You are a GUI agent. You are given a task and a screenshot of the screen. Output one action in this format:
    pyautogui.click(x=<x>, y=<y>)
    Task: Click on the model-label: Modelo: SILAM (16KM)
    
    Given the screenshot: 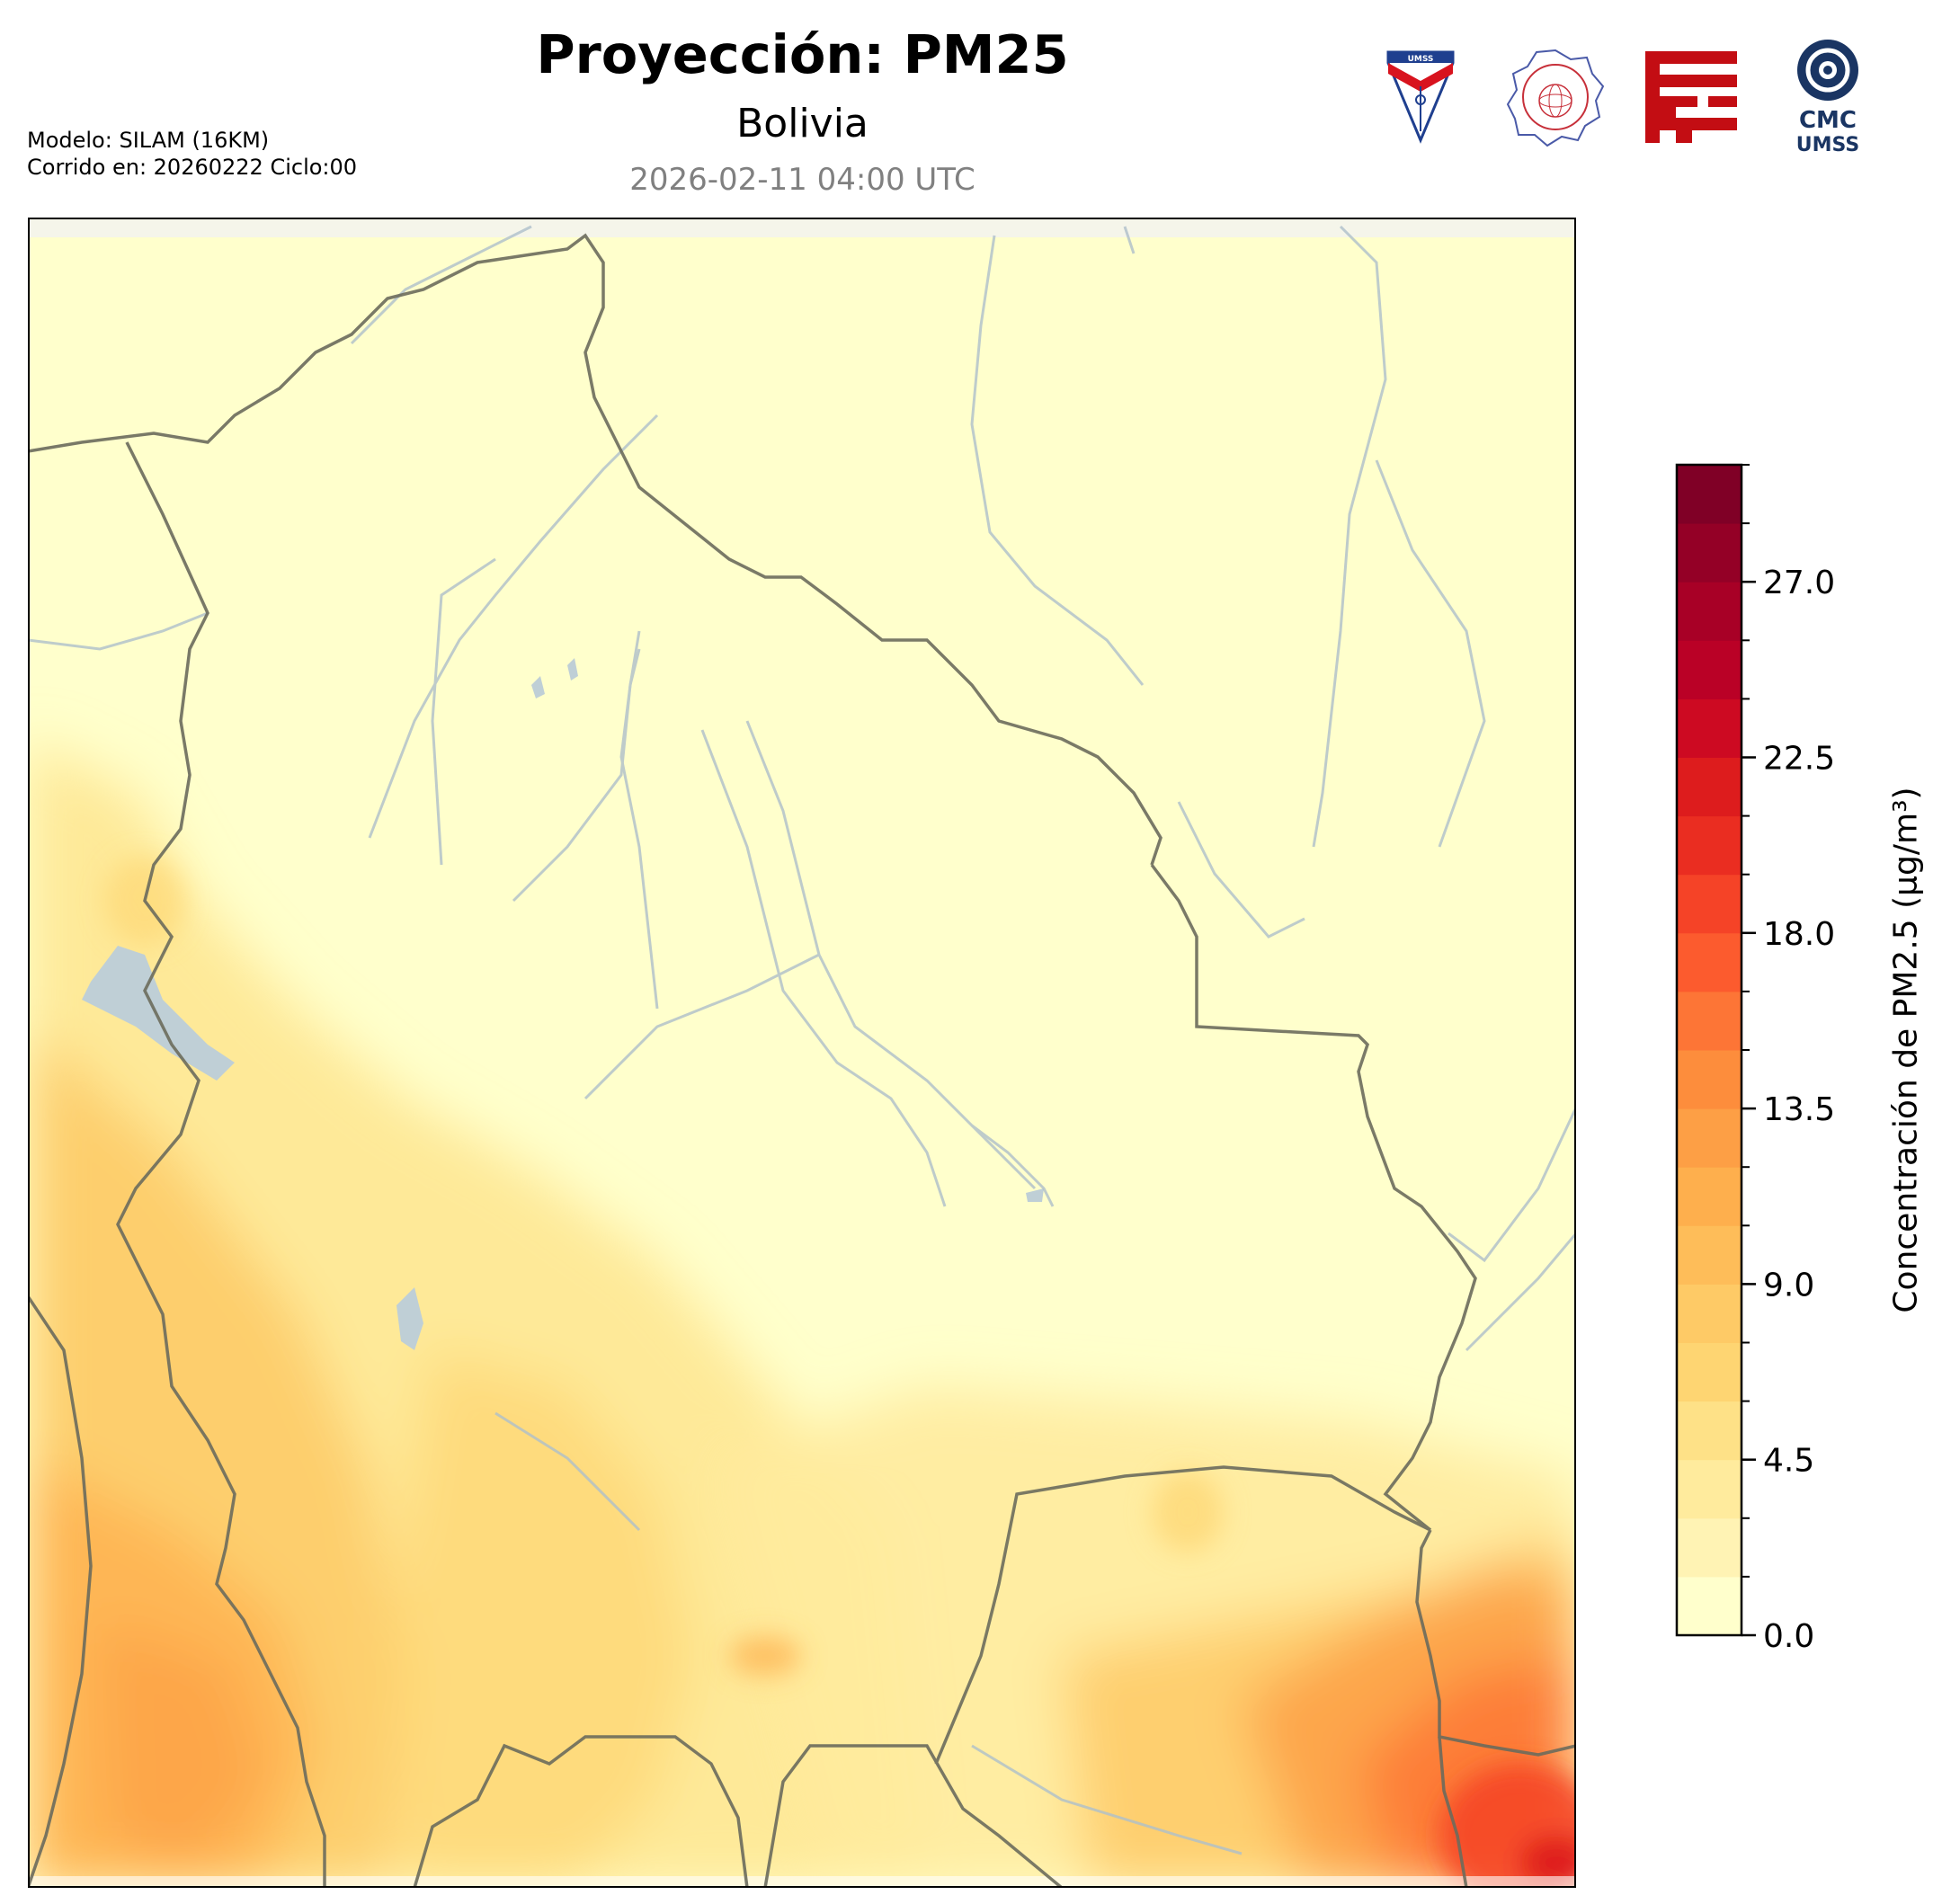 What is the action you would take?
    pyautogui.click(x=148, y=140)
    